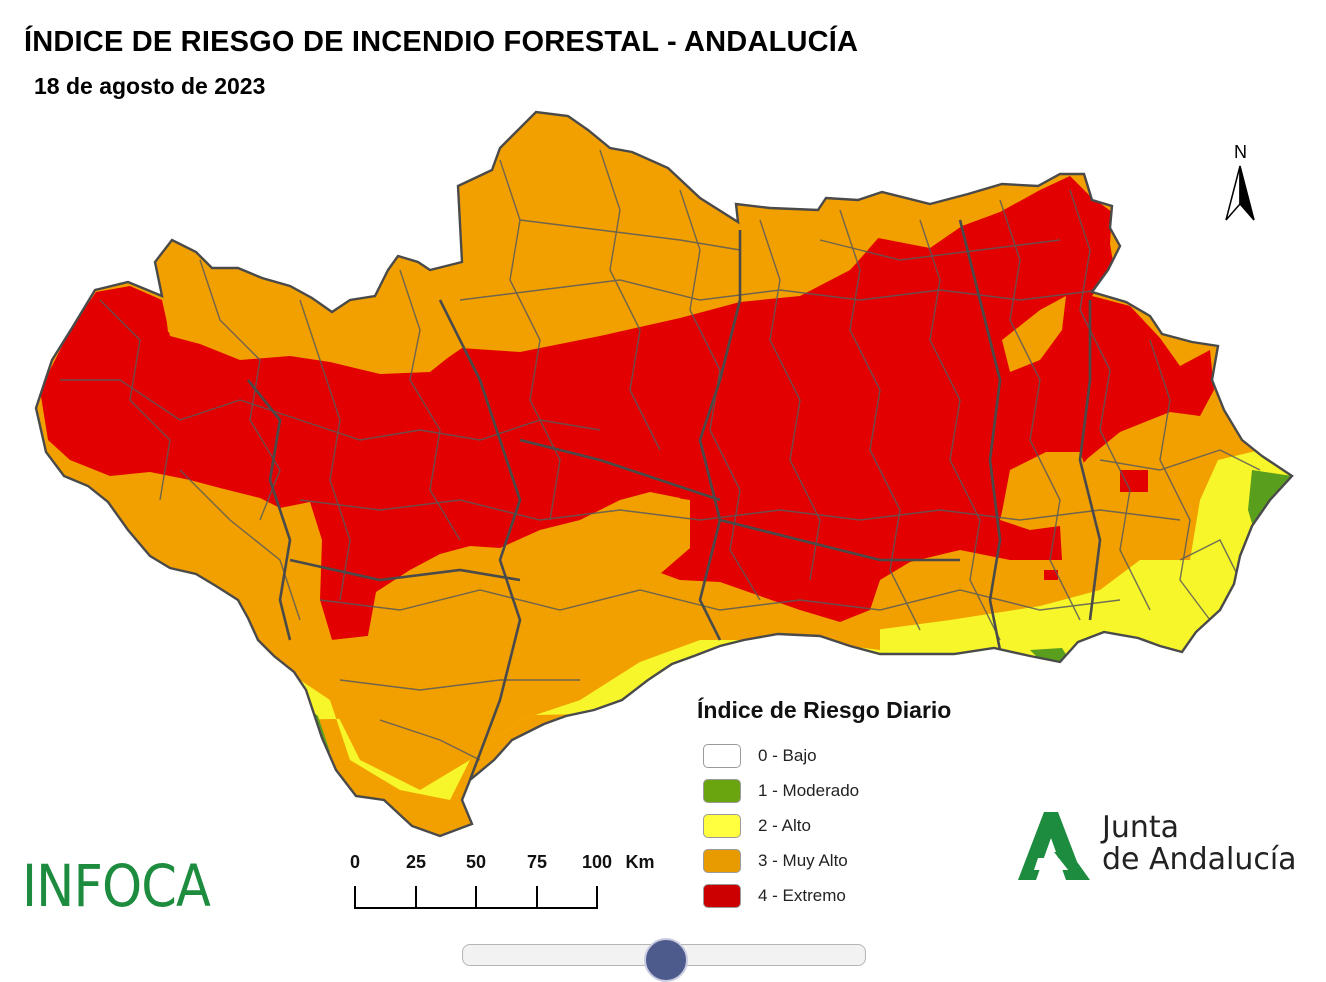  I want to click on legend-label: 4 - Extremo, so click(802, 895).